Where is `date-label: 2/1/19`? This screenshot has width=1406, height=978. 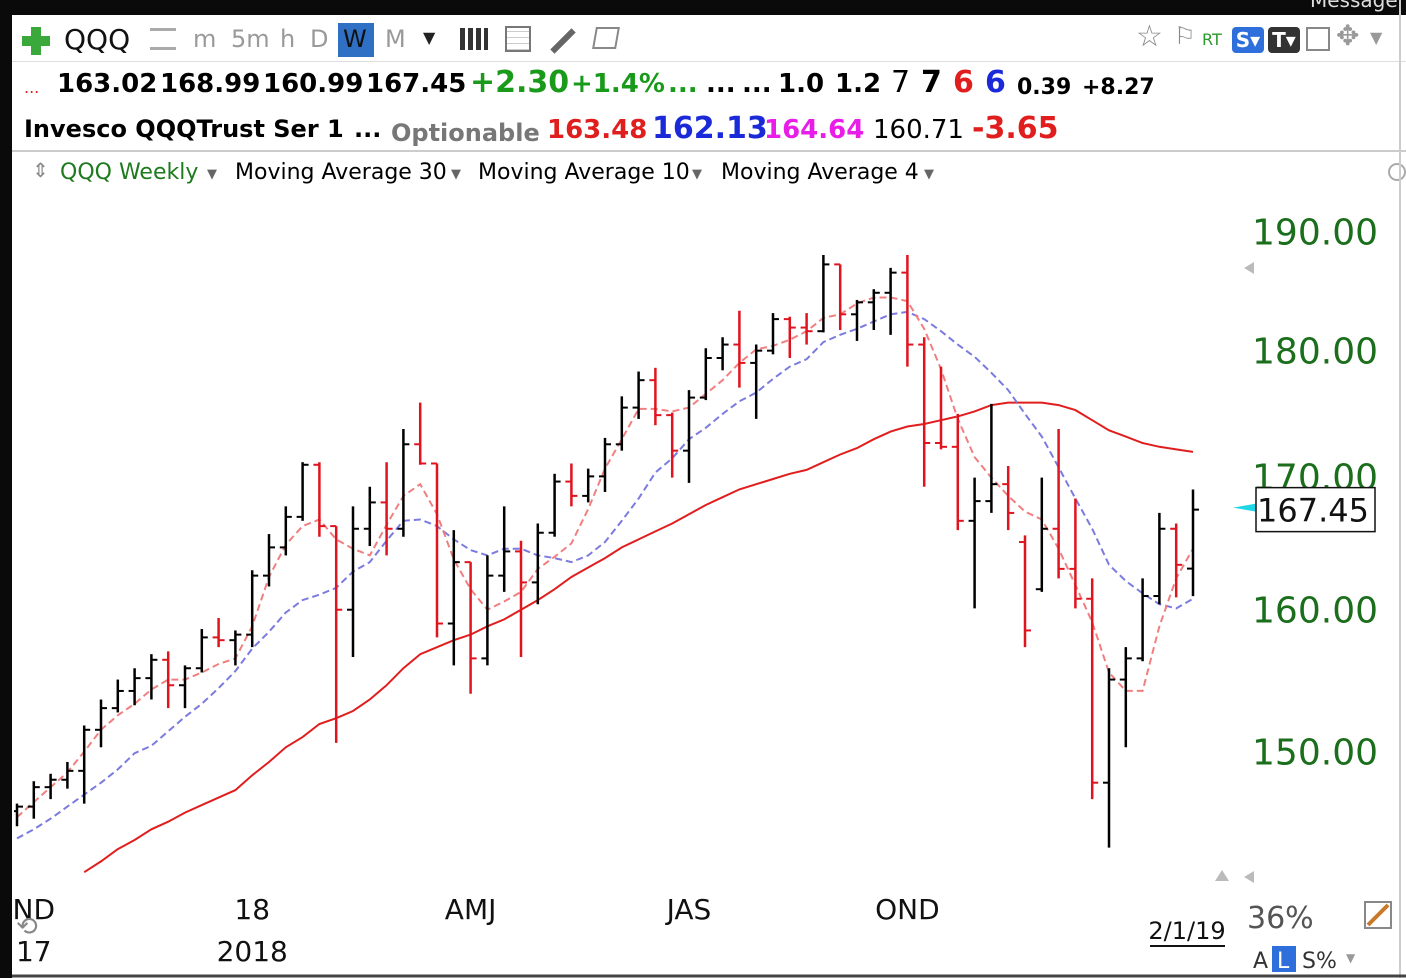 date-label: 2/1/19 is located at coordinates (1186, 931).